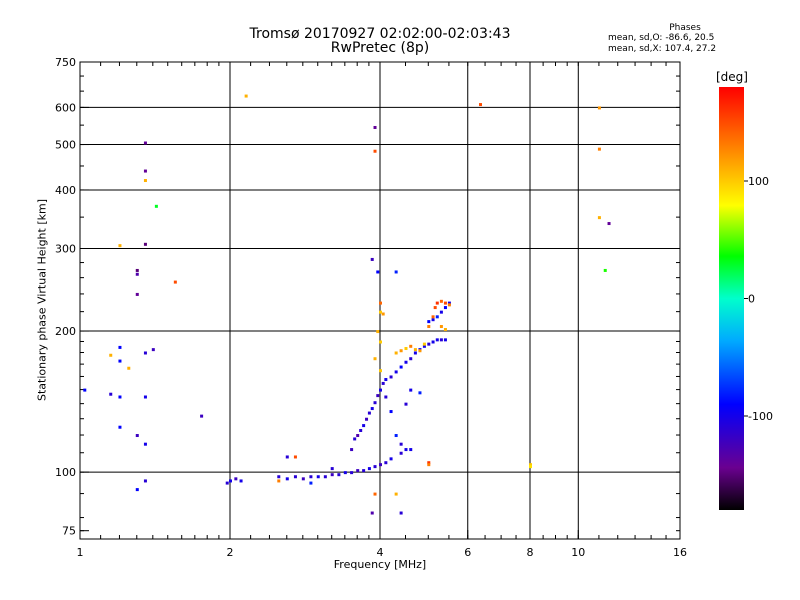 The height and width of the screenshot is (600, 800). Describe the element at coordinates (685, 28) in the screenshot. I see `phases-label: Phases` at that location.